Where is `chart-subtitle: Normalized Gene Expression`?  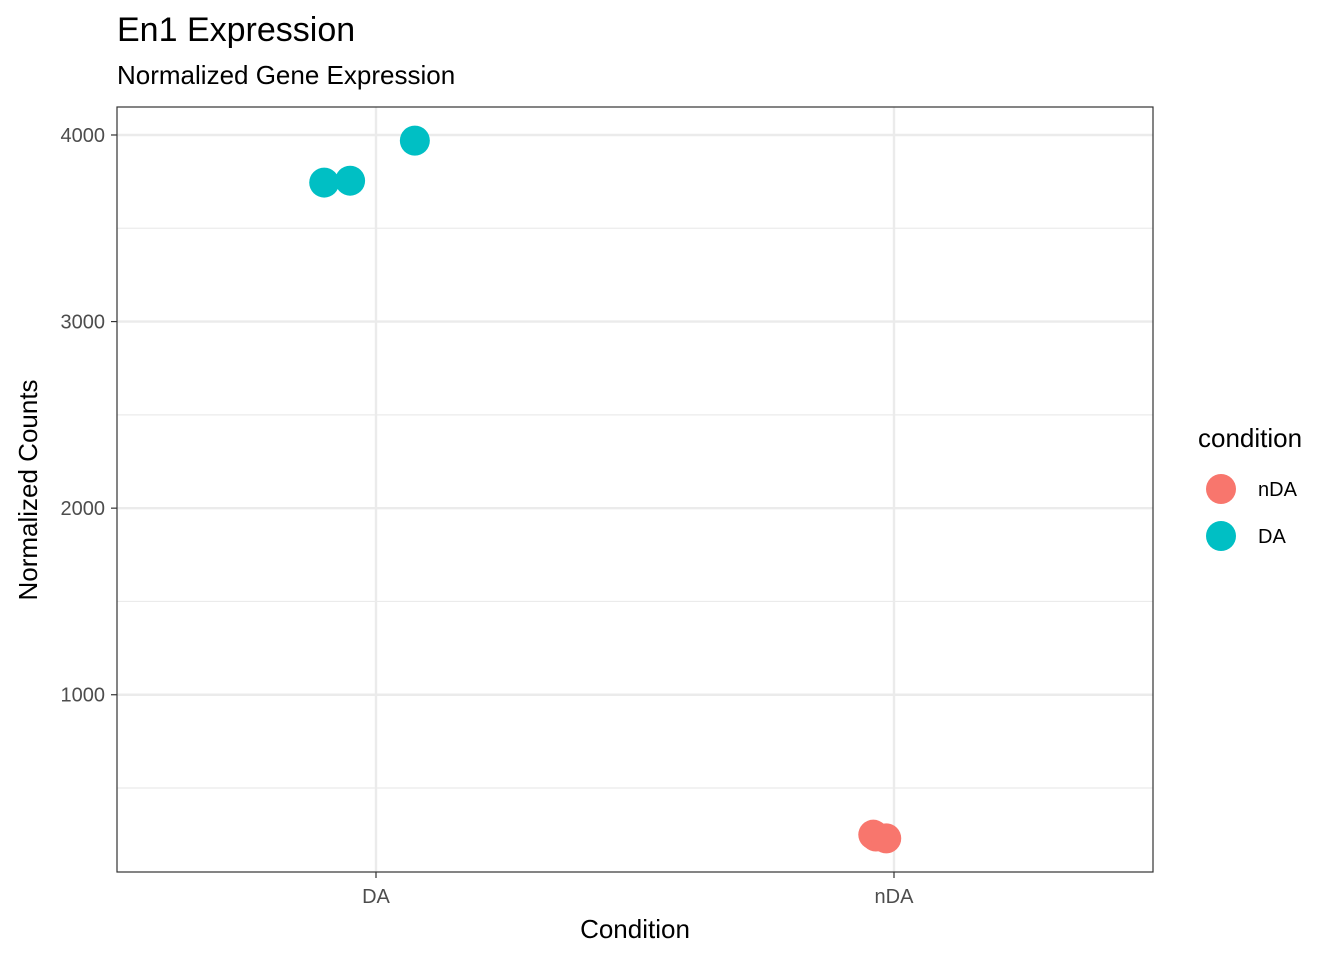 chart-subtitle: Normalized Gene Expression is located at coordinates (286, 75).